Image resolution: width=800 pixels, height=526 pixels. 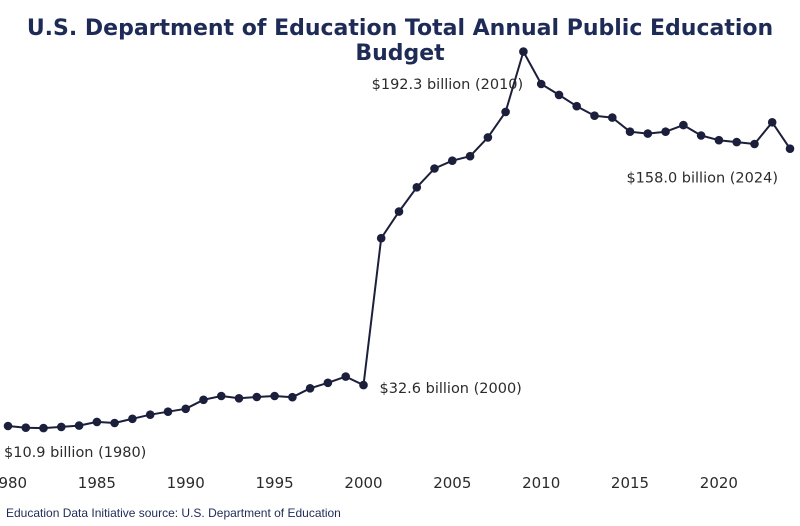 What do you see at coordinates (630, 483) in the screenshot?
I see `x-tick-label-2015: 2015` at bounding box center [630, 483].